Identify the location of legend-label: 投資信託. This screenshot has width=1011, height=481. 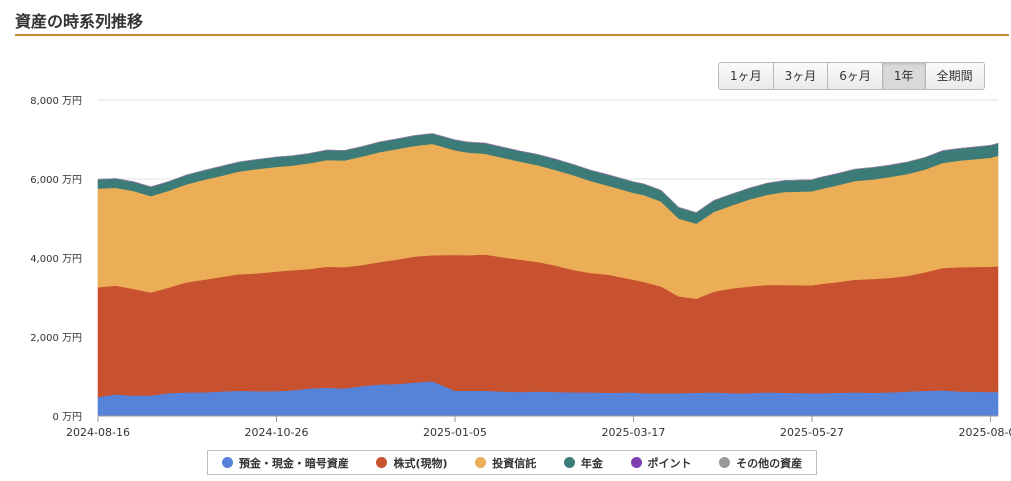
(514, 463).